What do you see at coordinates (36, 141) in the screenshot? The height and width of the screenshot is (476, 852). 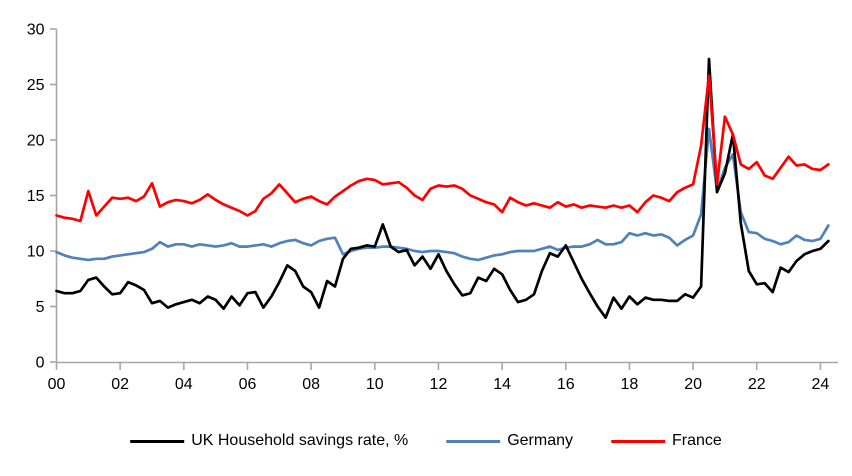 I see `y-tick-label: 20` at bounding box center [36, 141].